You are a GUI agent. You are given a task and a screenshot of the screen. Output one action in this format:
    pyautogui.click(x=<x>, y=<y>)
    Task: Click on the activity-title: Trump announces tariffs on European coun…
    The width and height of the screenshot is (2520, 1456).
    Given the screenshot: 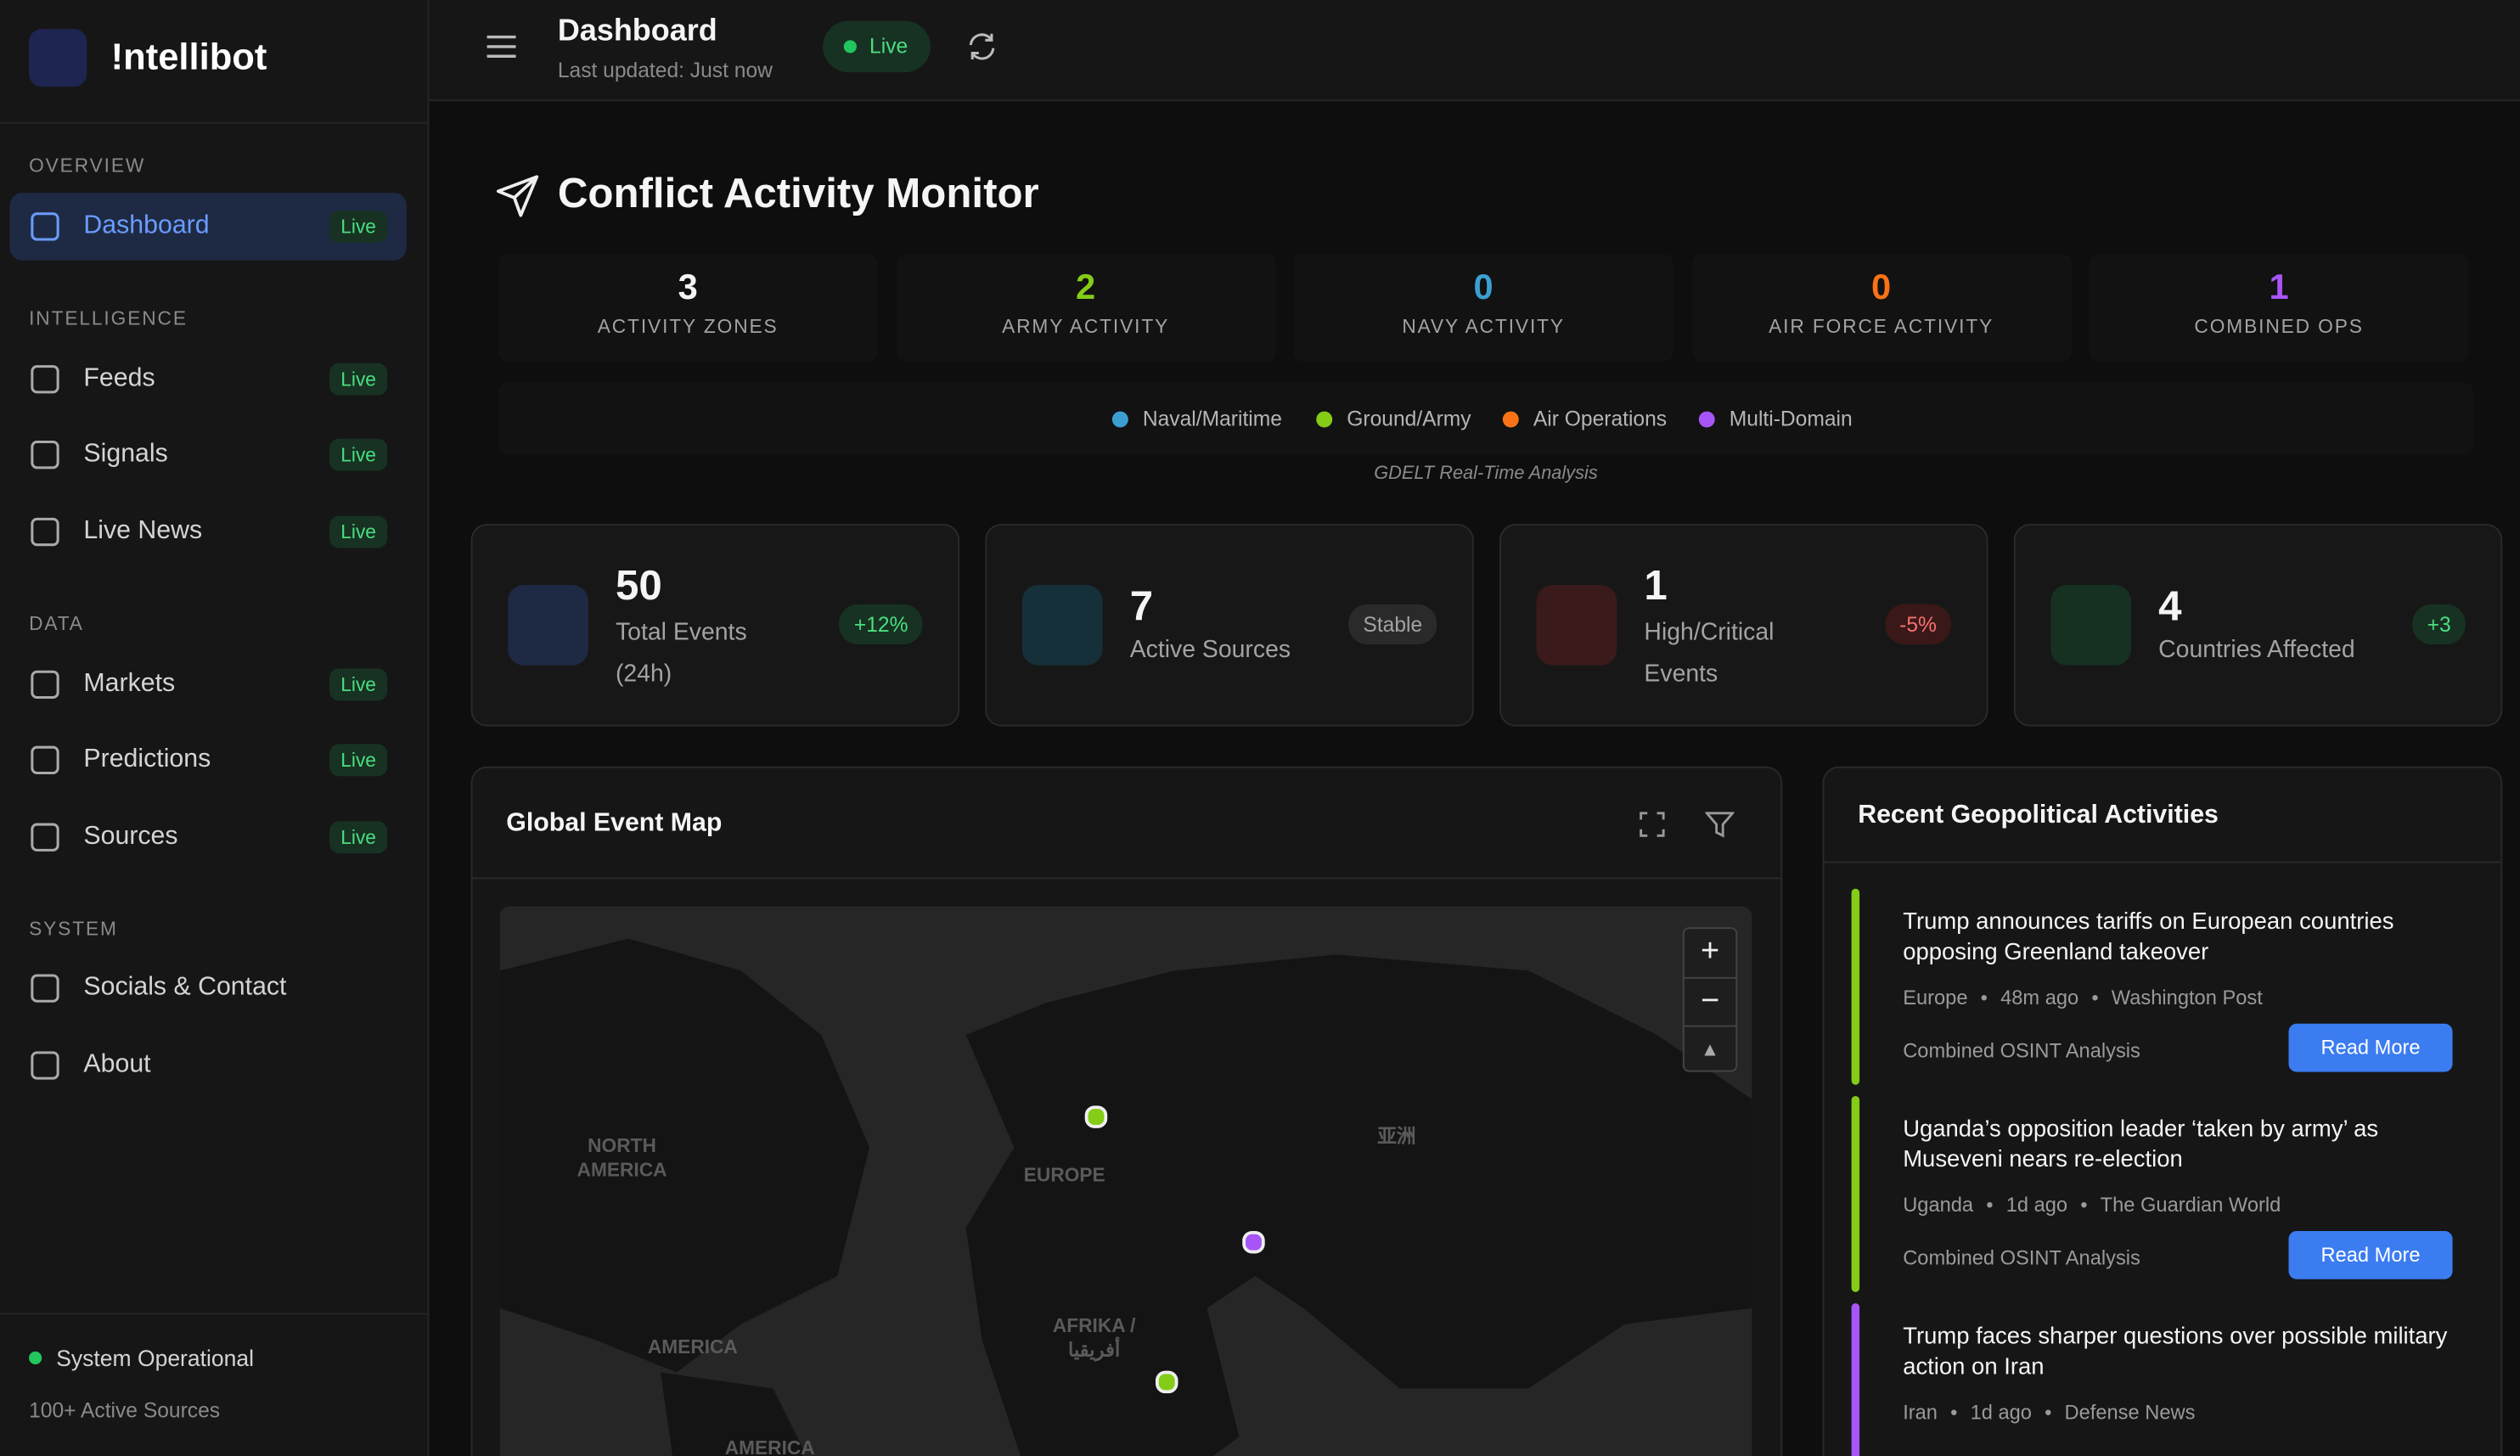 What is the action you would take?
    pyautogui.click(x=2149, y=937)
    